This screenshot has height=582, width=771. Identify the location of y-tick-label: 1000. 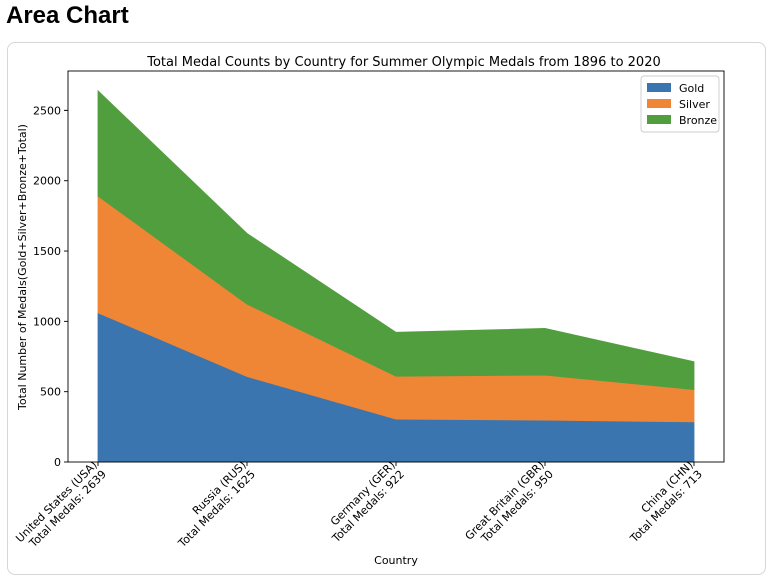
(47, 321).